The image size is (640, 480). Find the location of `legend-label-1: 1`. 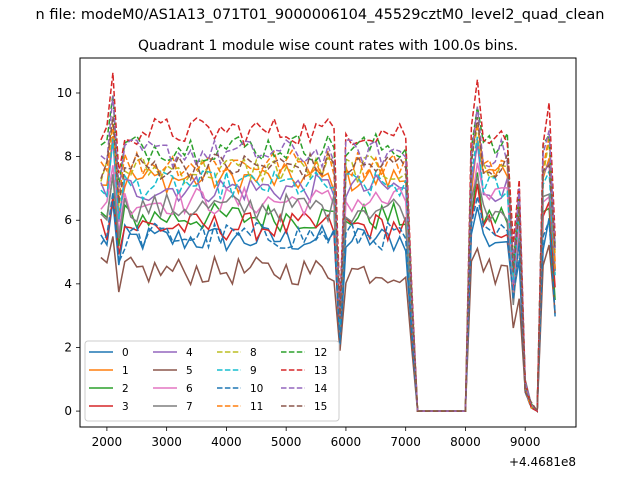

legend-label-1: 1 is located at coordinates (125, 371).